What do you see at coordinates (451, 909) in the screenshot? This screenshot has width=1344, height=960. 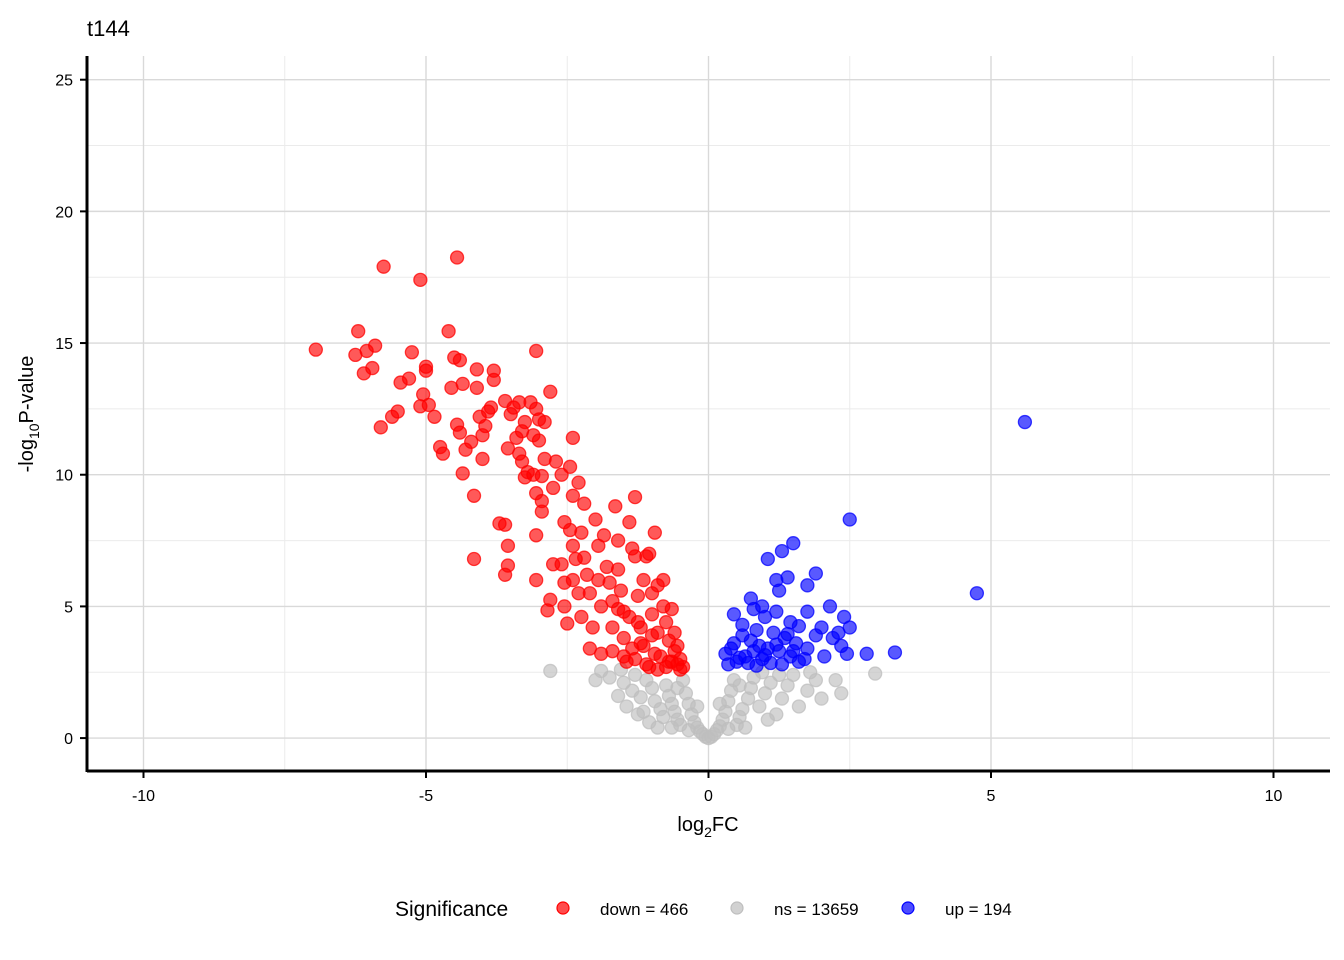 I see `legend-title: Significance` at bounding box center [451, 909].